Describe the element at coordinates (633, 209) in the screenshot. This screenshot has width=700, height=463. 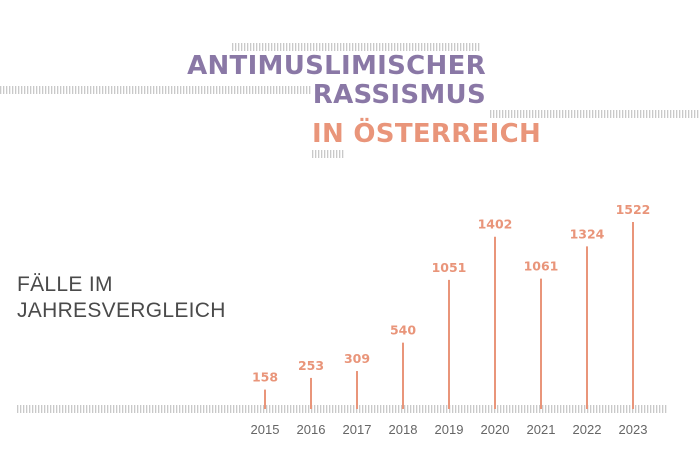
I see `data-label-2023: 1522` at that location.